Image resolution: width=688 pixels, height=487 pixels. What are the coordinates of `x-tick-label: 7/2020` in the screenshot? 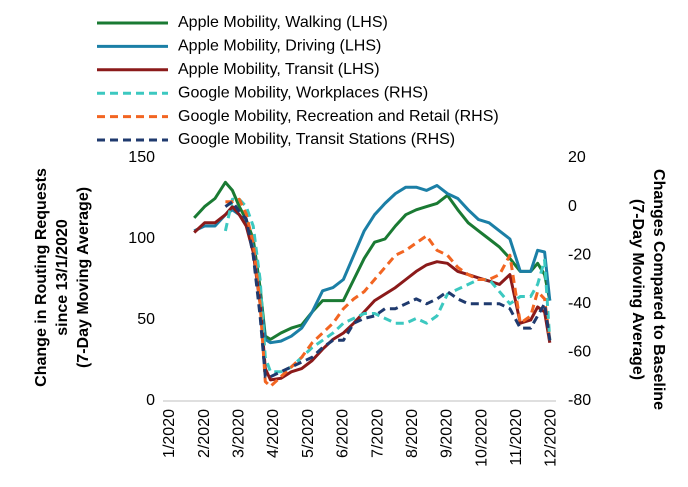 It's located at (377, 433).